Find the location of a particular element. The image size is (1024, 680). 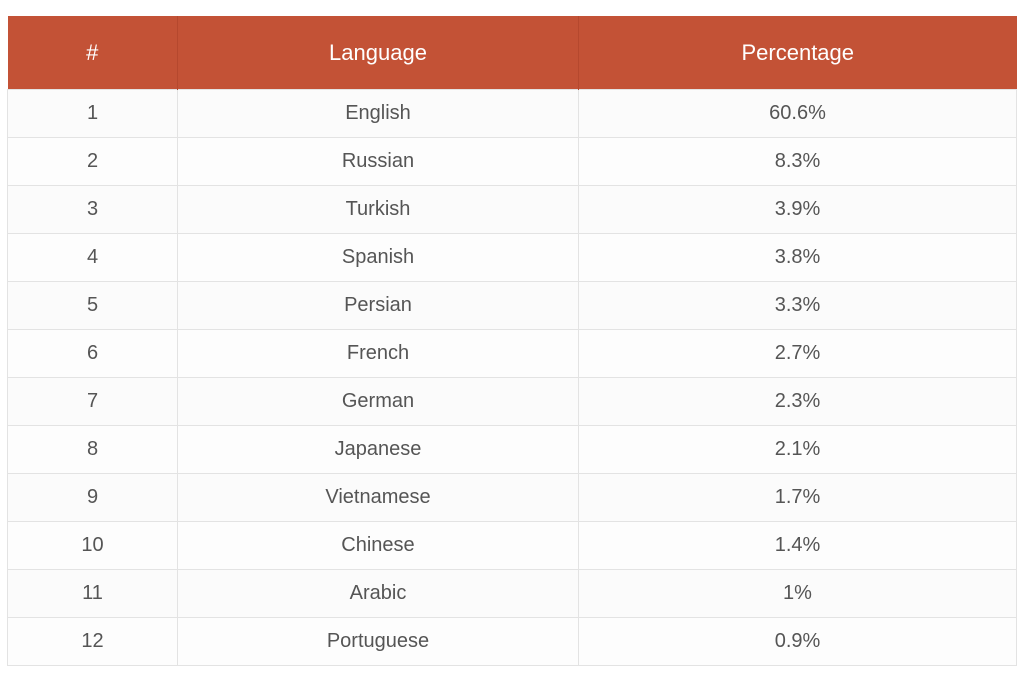

cell-rank: 7 is located at coordinates (92, 401).